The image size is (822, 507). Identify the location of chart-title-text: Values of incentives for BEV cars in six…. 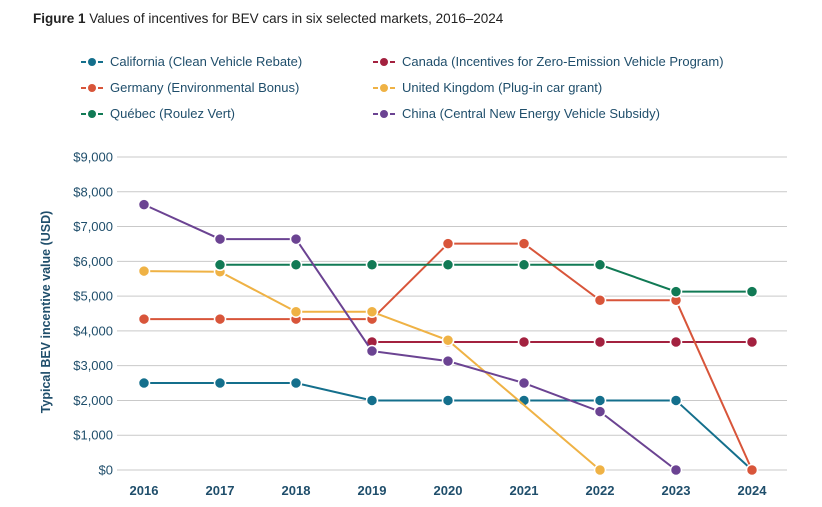
(296, 18).